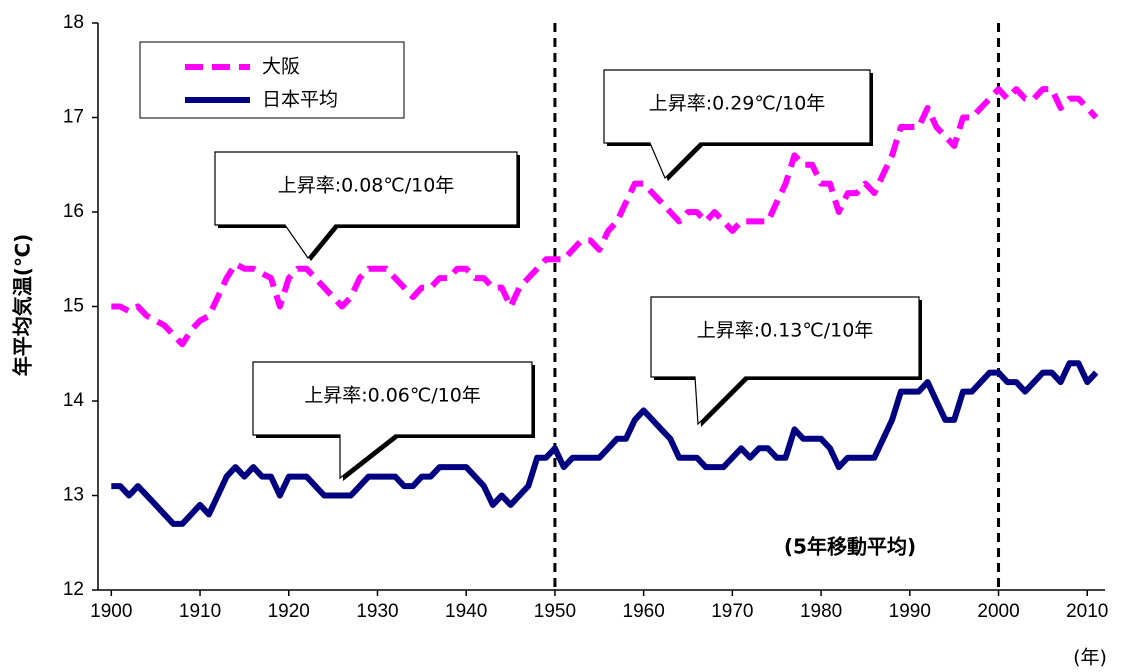  I want to click on x-tick-label: 1970, so click(732, 611).